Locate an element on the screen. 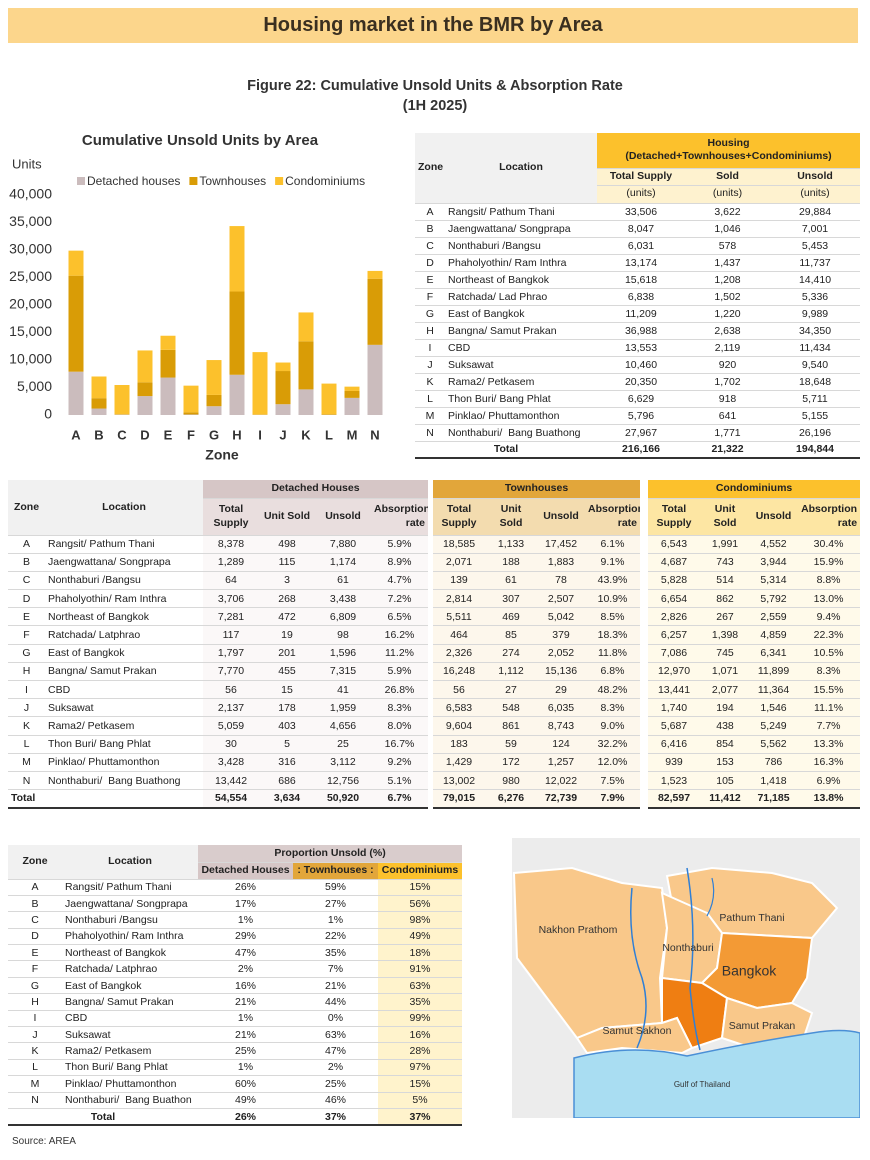 The height and width of the screenshot is (1160, 870). cell: 11.2% is located at coordinates (399, 653).